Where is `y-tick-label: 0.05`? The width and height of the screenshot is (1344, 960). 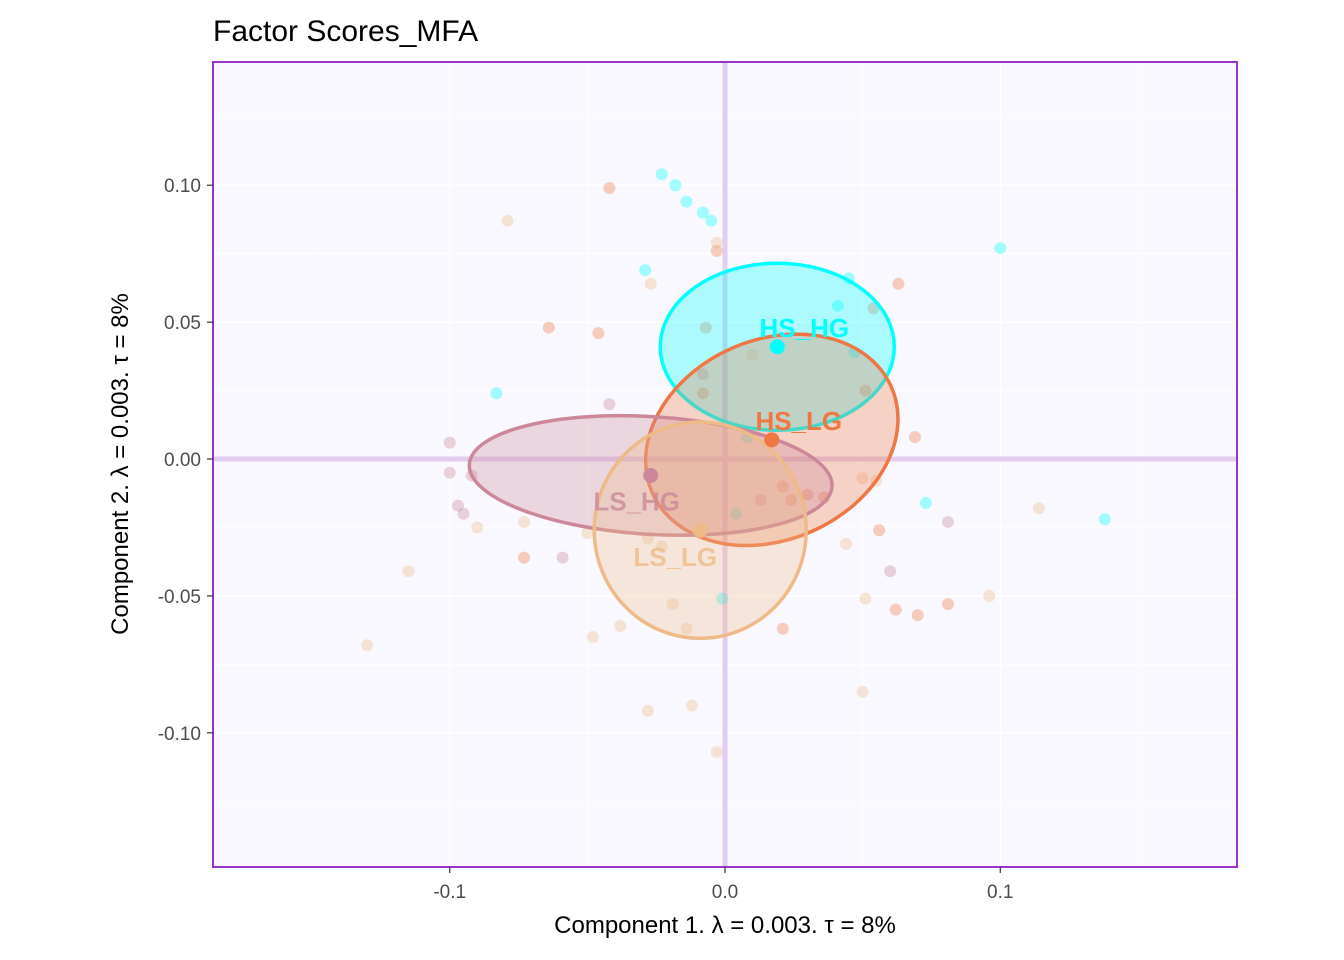 y-tick-label: 0.05 is located at coordinates (182, 323).